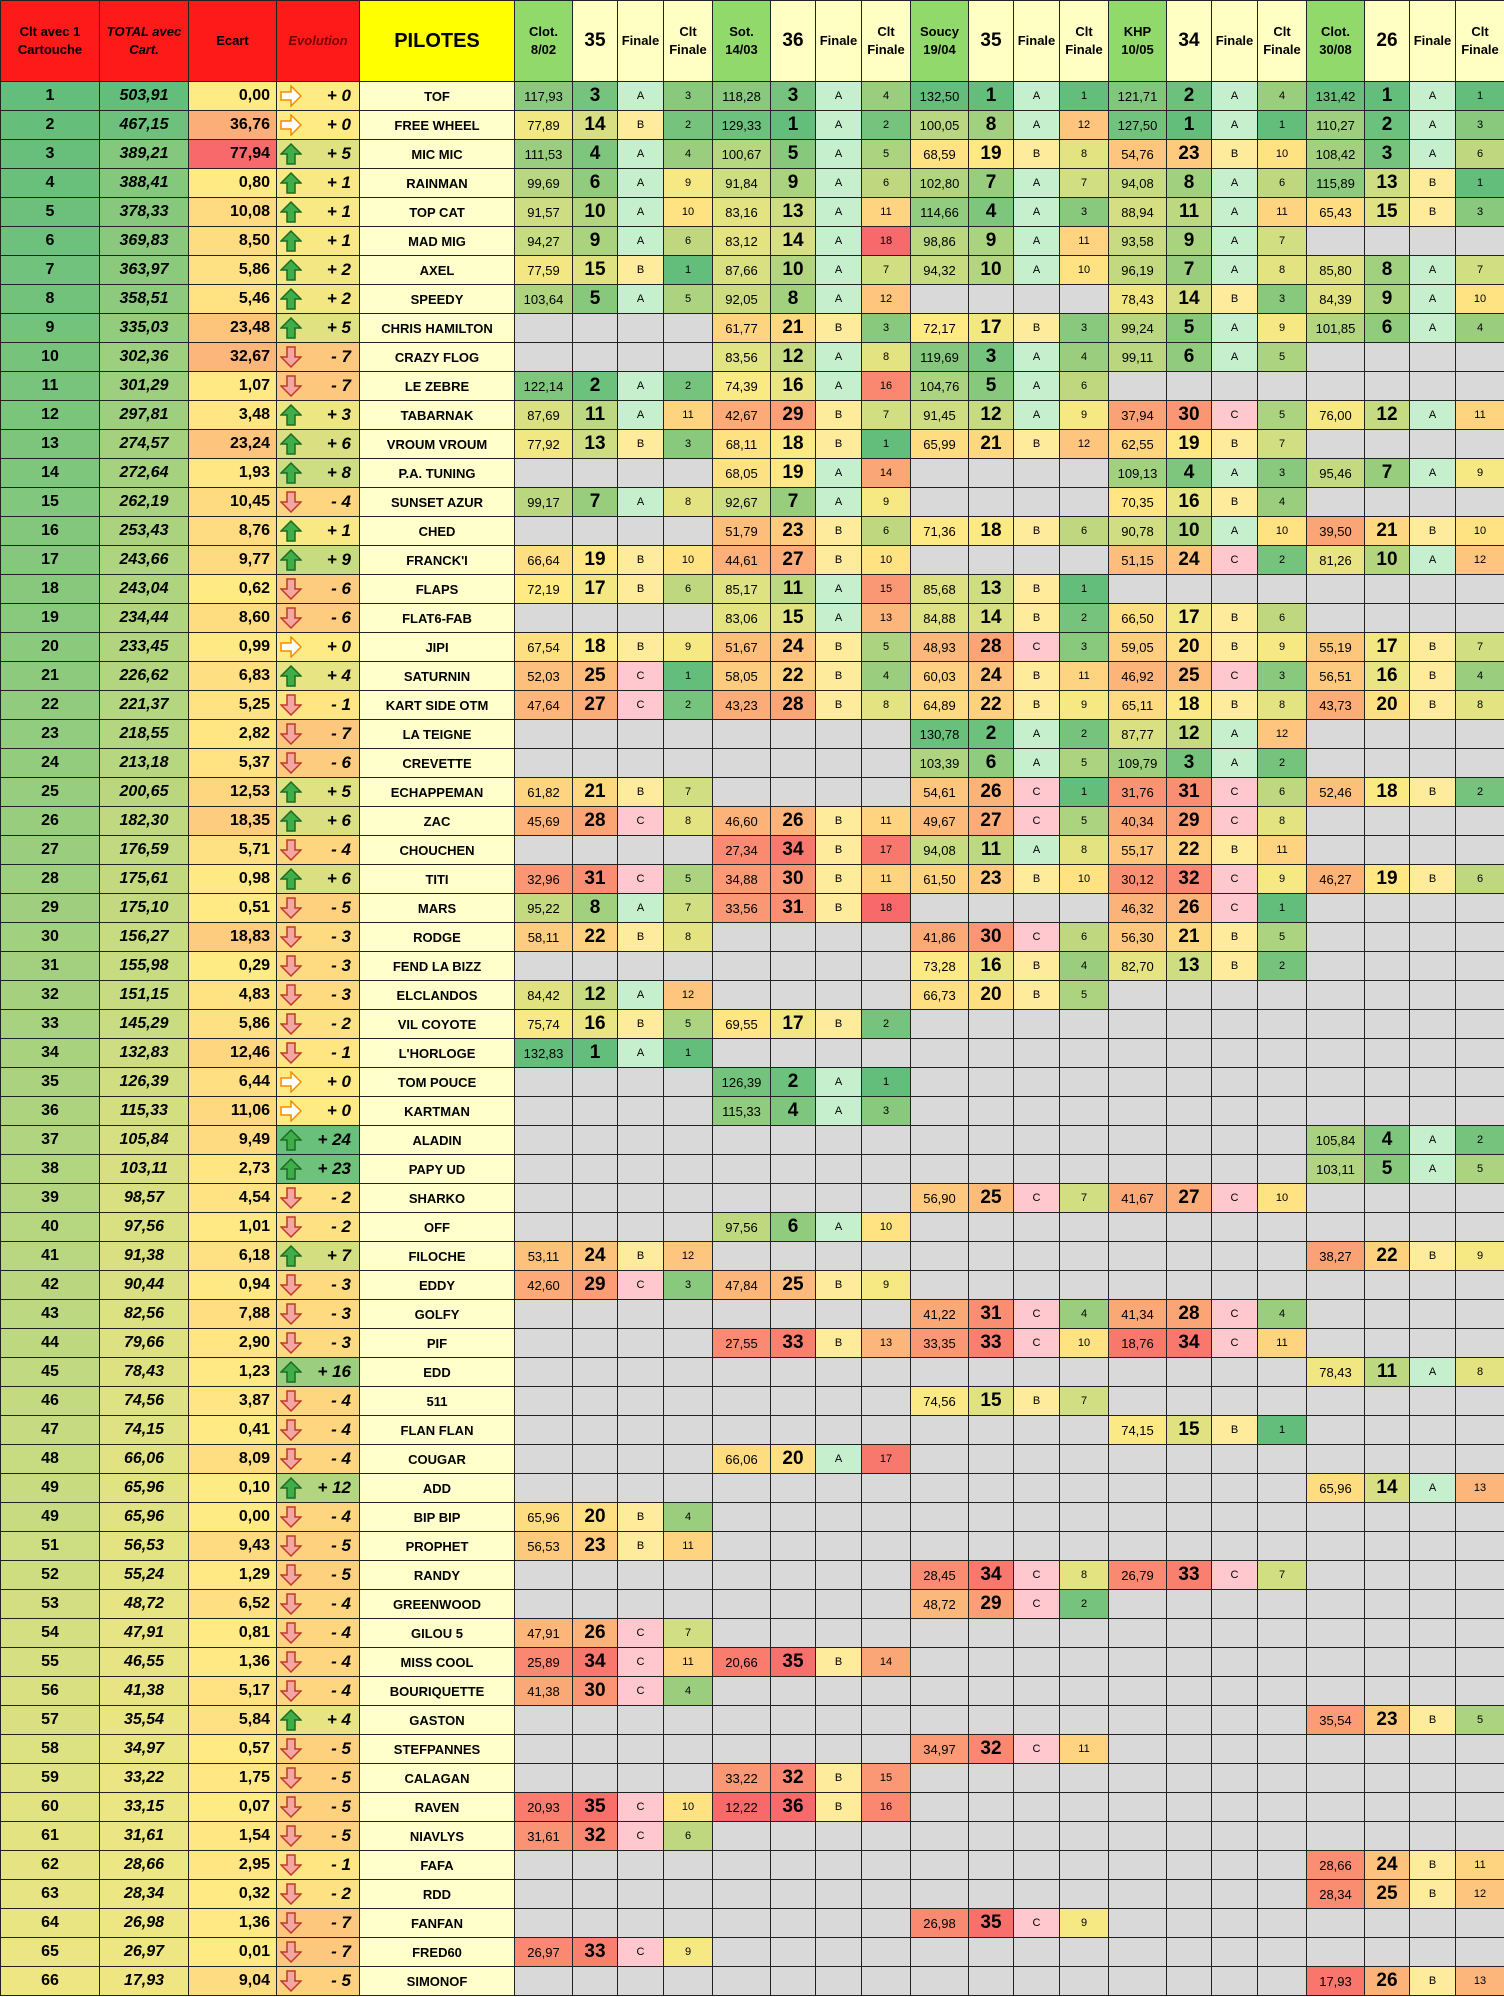 This screenshot has height=1997, width=1504. What do you see at coordinates (232, 96) in the screenshot?
I see `gap: 0,00` at bounding box center [232, 96].